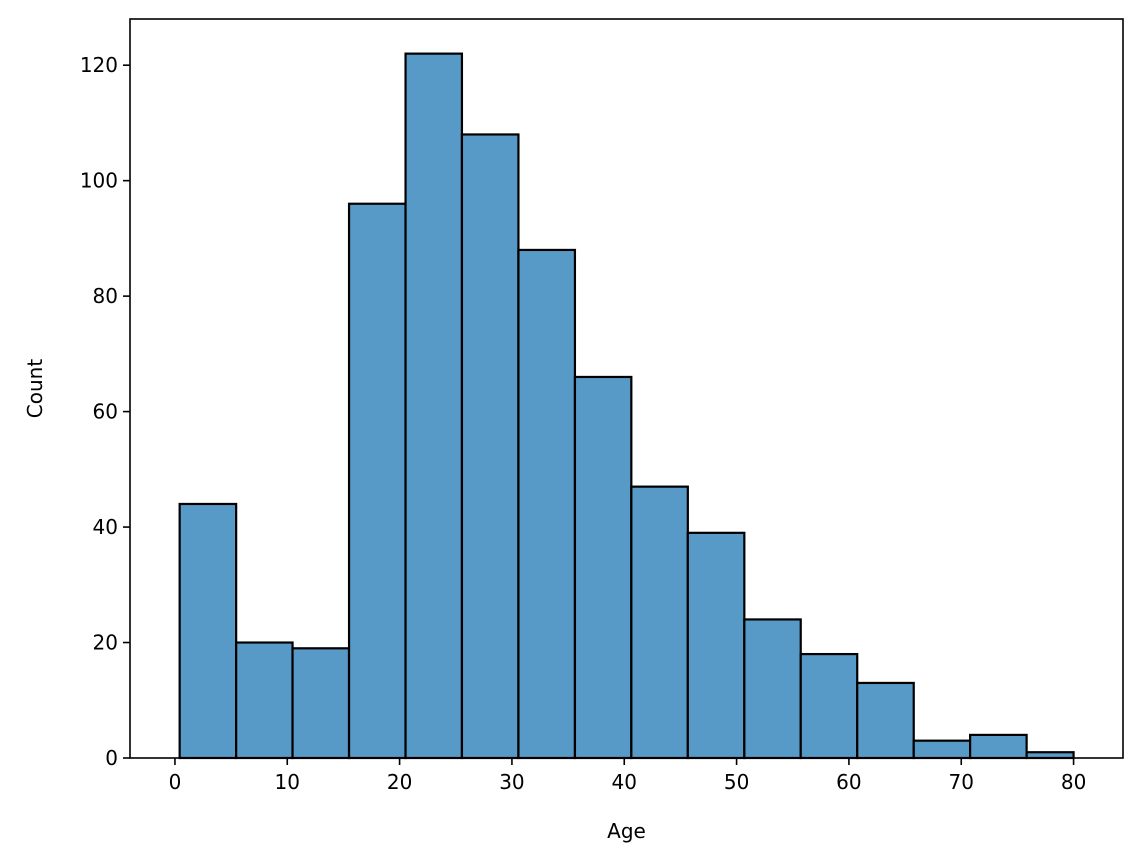  What do you see at coordinates (961, 782) in the screenshot?
I see `x-tick-label: 70` at bounding box center [961, 782].